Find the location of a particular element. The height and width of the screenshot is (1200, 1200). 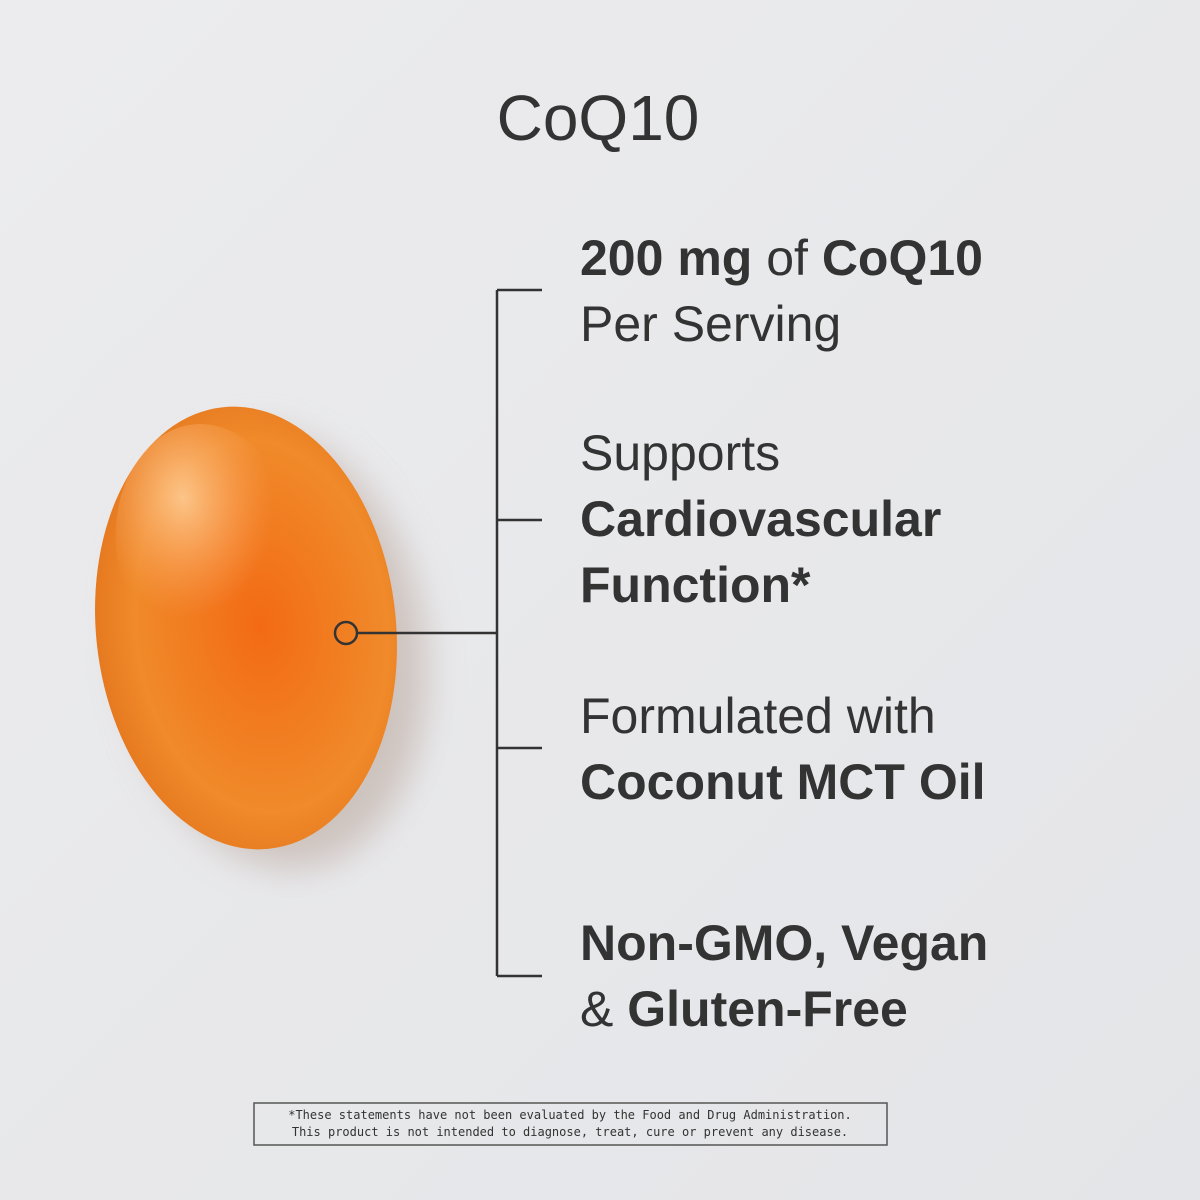

disclaimer-box is located at coordinates (570, 1124).